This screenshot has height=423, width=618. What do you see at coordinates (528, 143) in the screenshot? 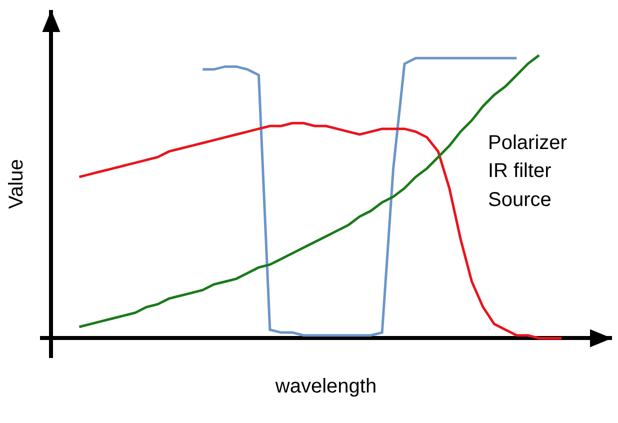
I see `annotation: Polarizer` at bounding box center [528, 143].